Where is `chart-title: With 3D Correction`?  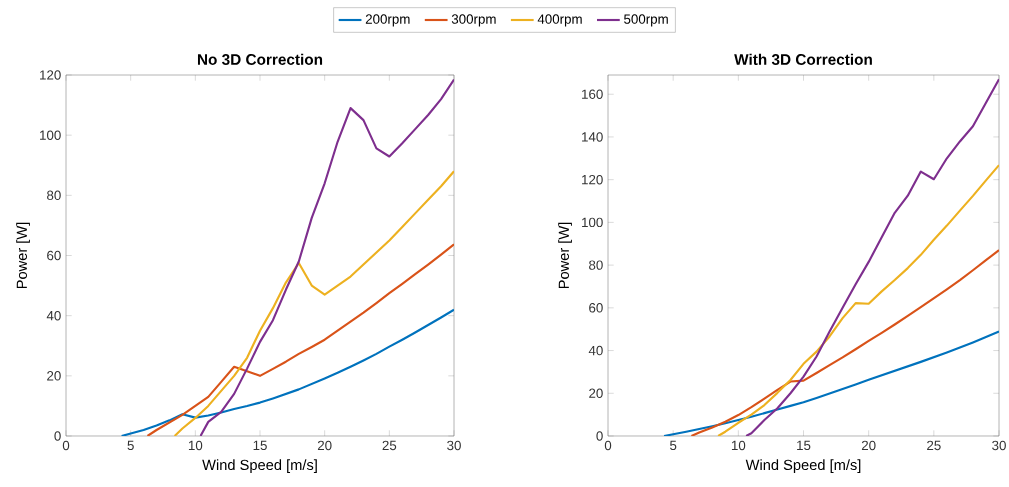 chart-title: With 3D Correction is located at coordinates (803, 59).